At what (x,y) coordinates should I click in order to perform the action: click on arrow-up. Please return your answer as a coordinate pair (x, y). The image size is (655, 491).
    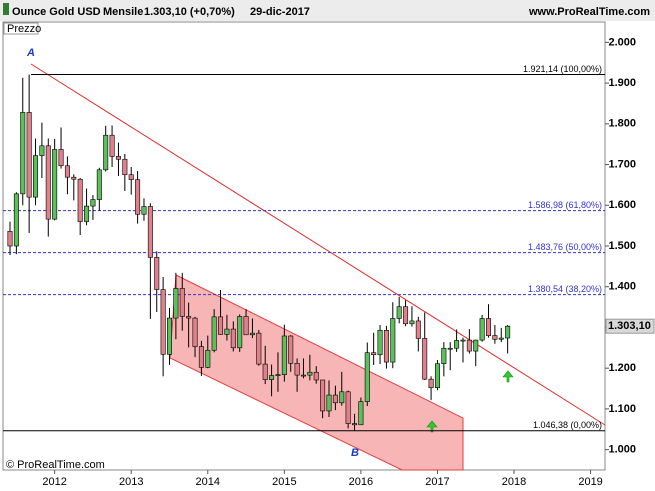
    Looking at the image, I should click on (508, 376).